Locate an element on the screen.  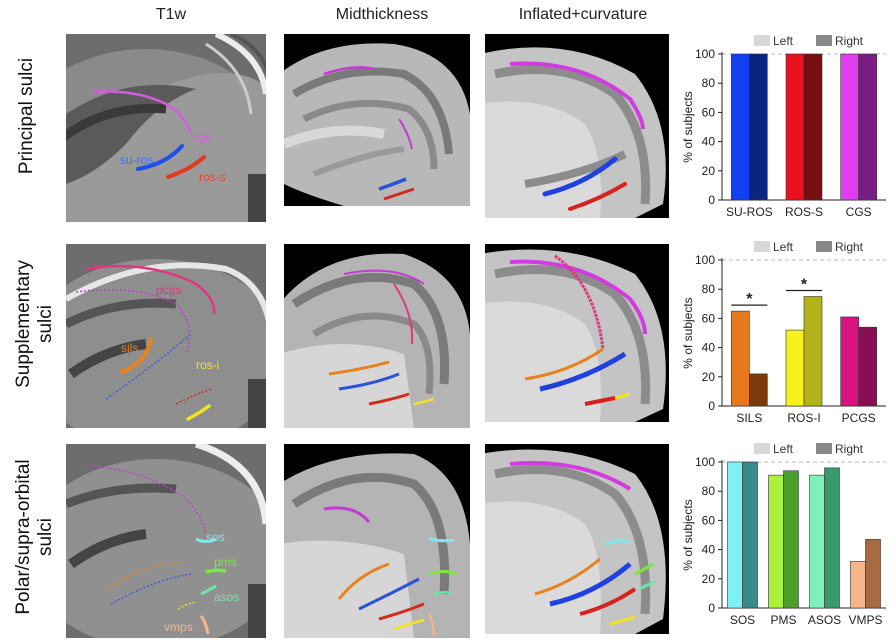
bar-ros-i-left is located at coordinates (795, 368).